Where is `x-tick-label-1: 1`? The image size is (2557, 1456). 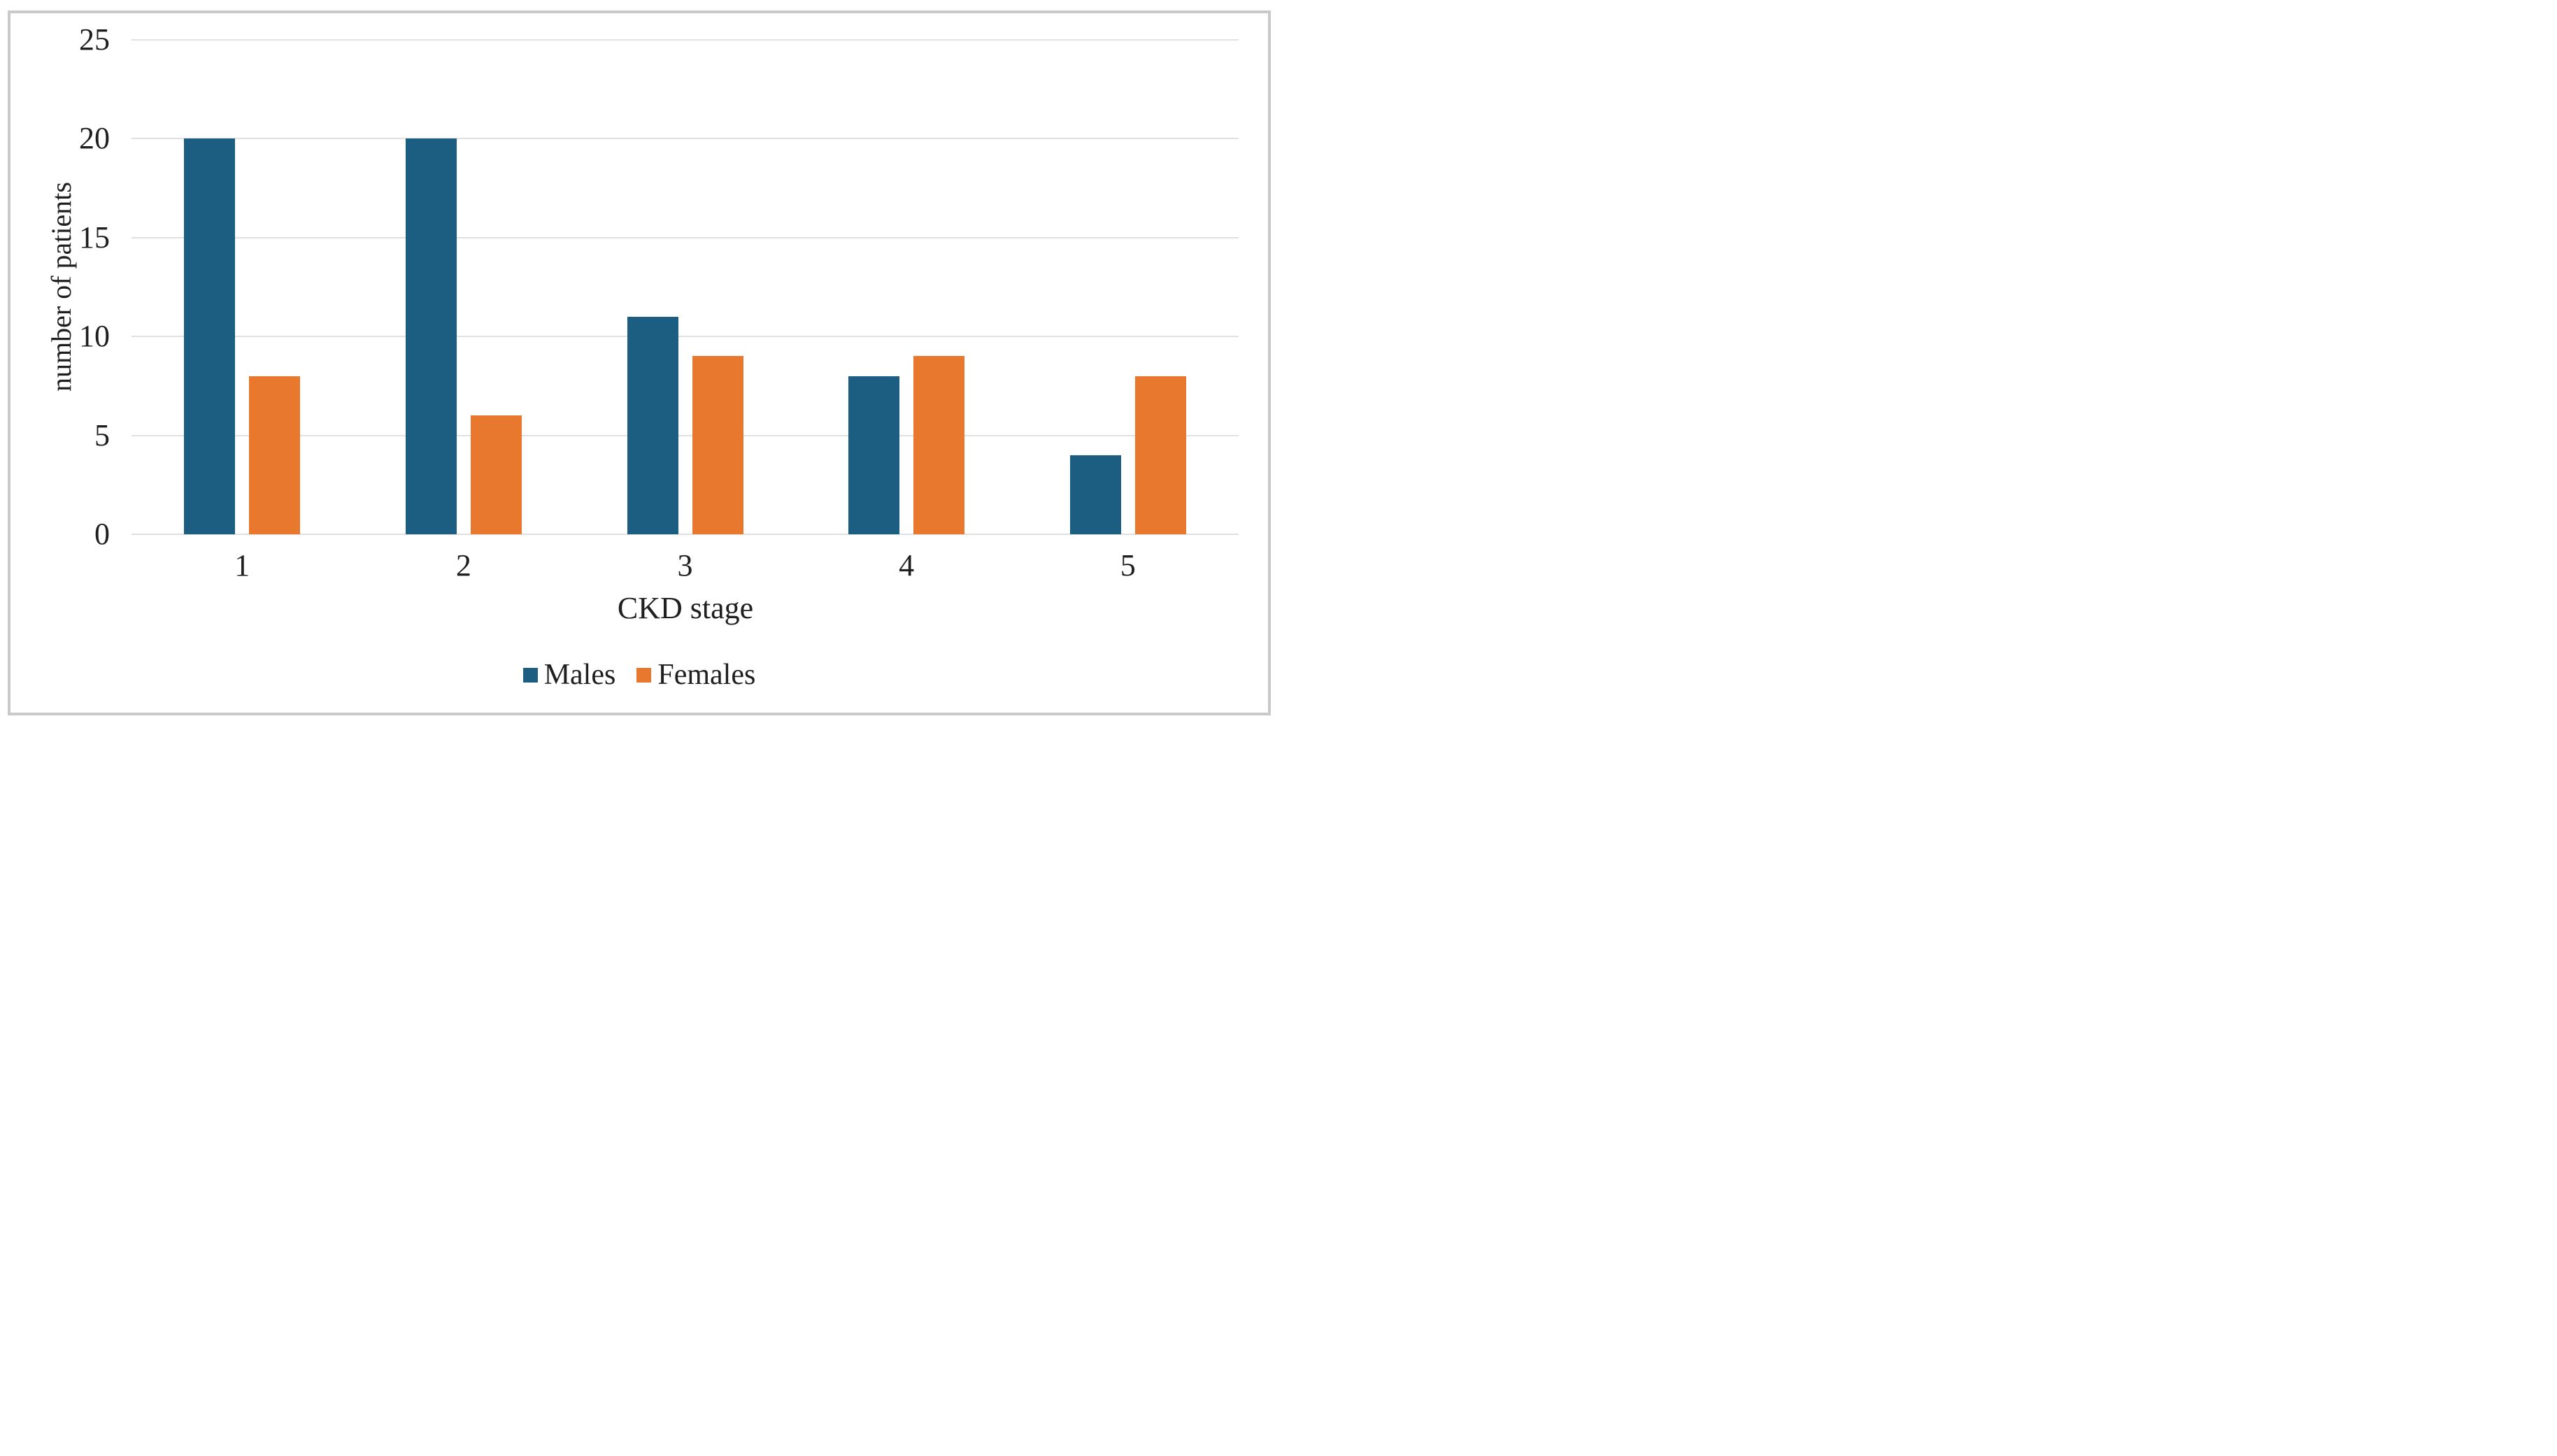 x-tick-label-1: 1 is located at coordinates (242, 565).